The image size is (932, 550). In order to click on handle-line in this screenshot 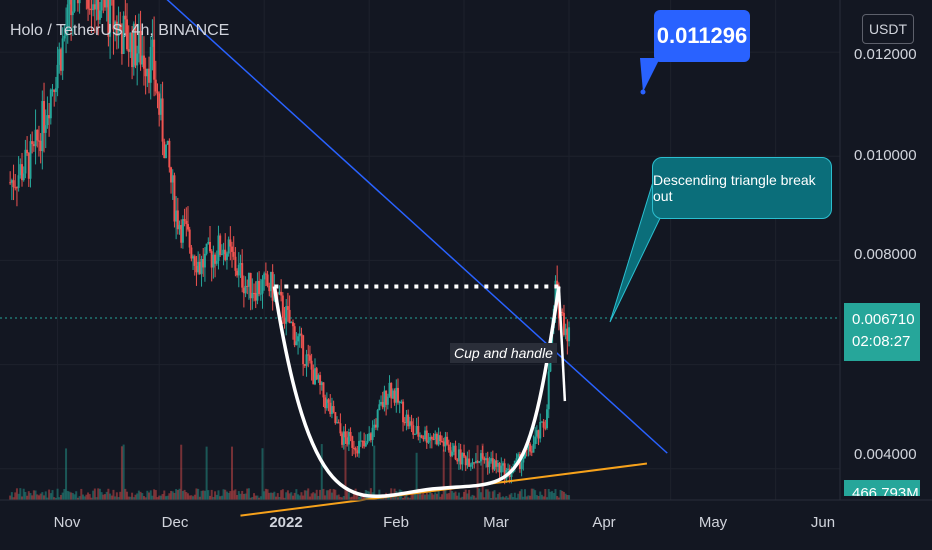, I will do `click(562, 344)`.